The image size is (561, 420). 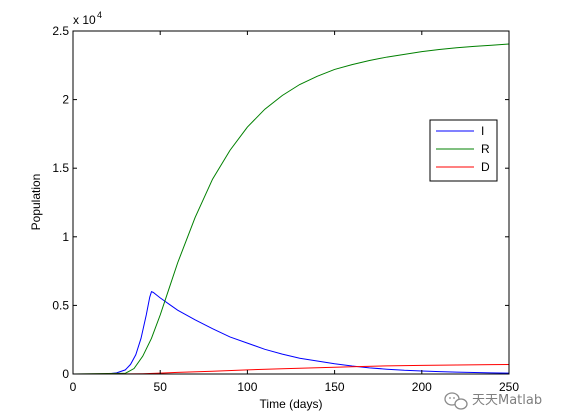 I want to click on legend-label-i: I, so click(x=482, y=131).